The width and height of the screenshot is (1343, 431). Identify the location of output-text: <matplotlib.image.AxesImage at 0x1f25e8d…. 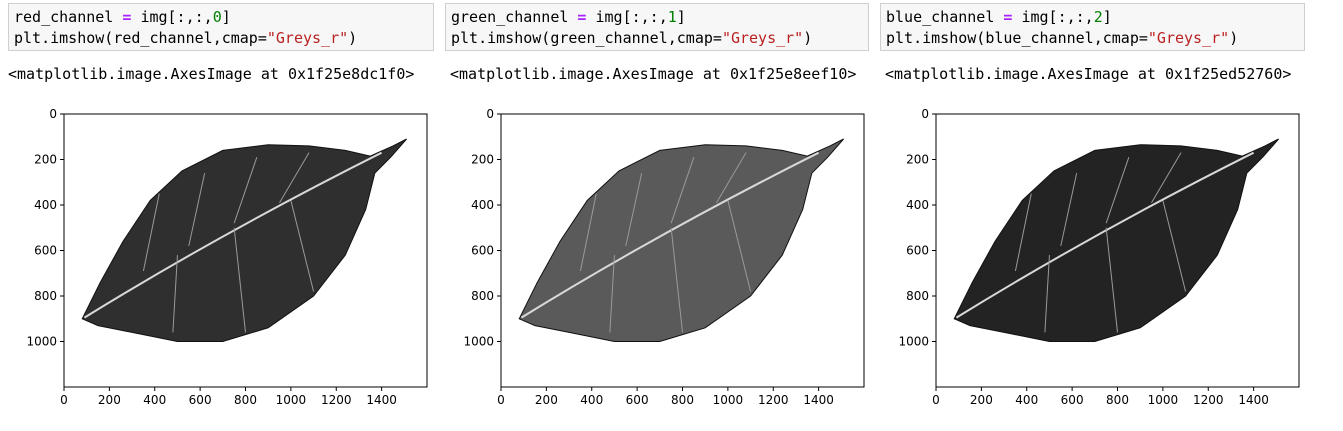
(211, 74).